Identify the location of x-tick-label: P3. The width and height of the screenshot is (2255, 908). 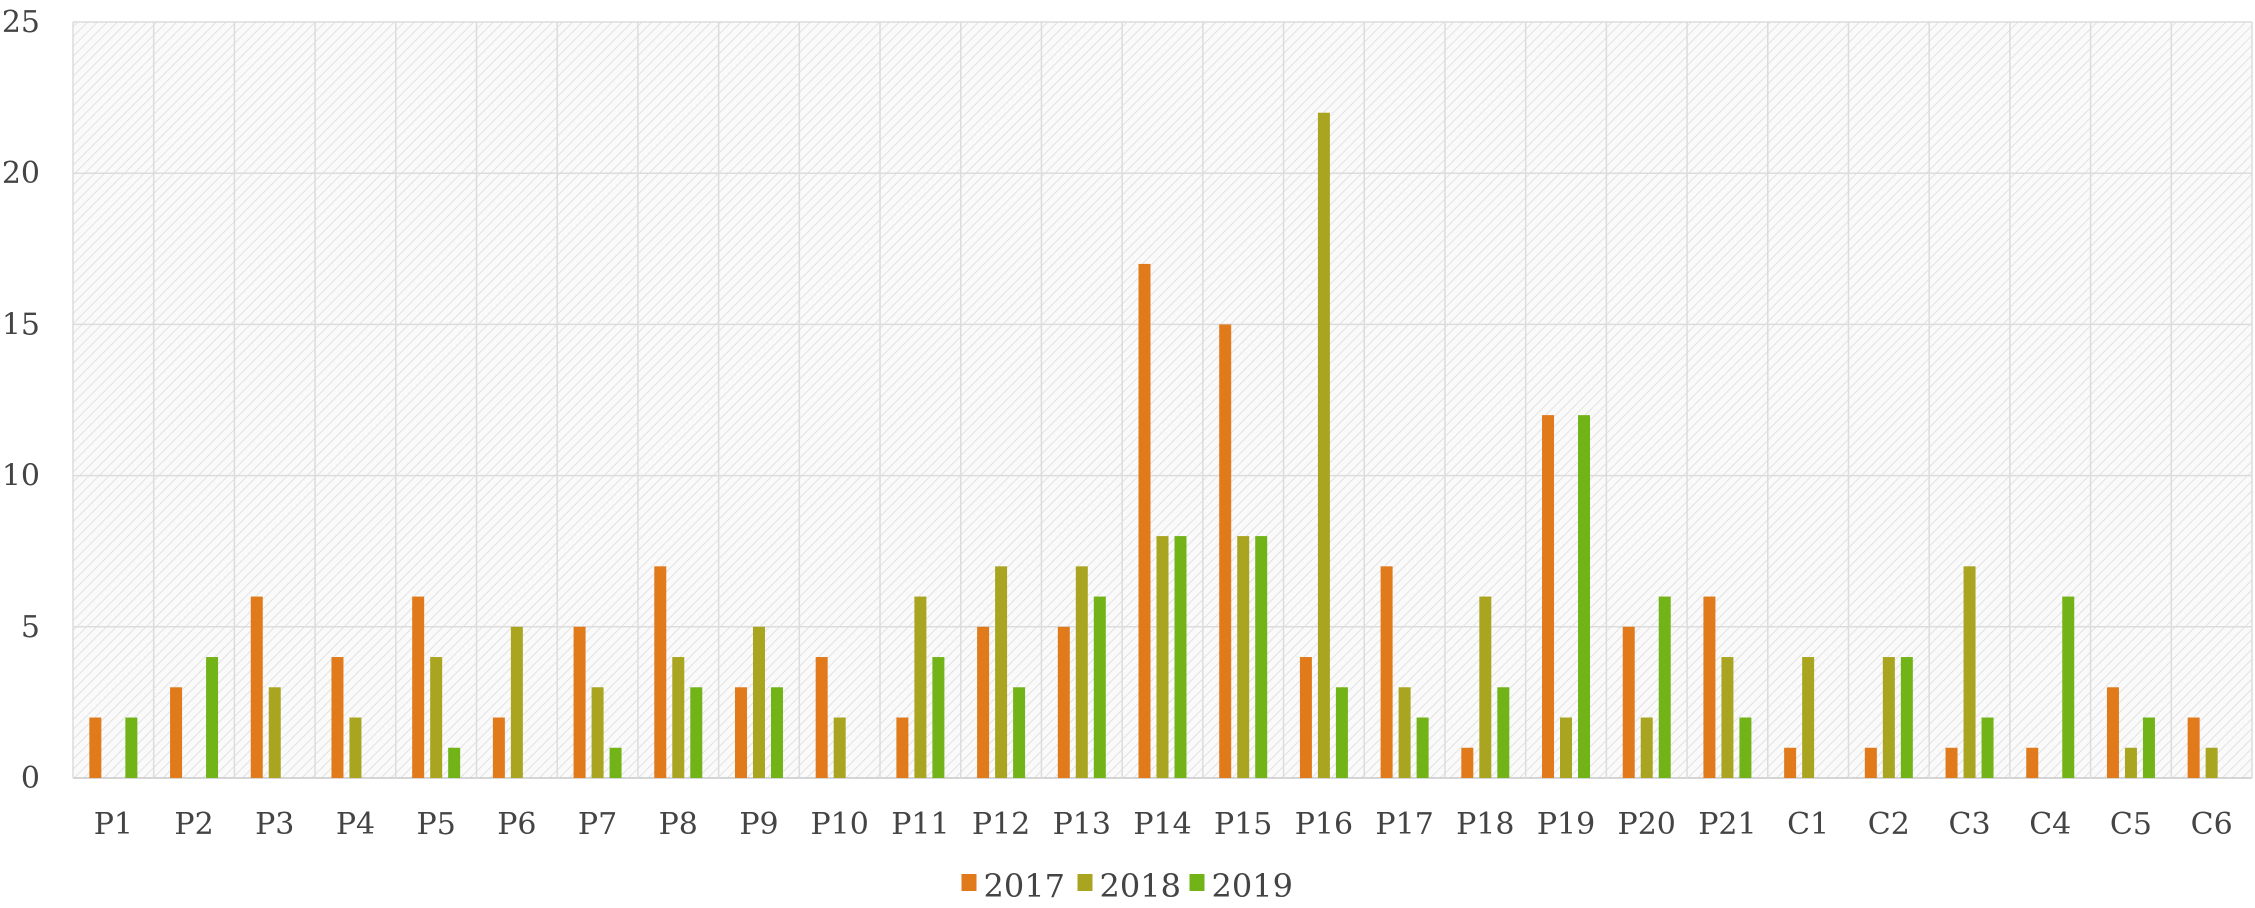
(274, 824).